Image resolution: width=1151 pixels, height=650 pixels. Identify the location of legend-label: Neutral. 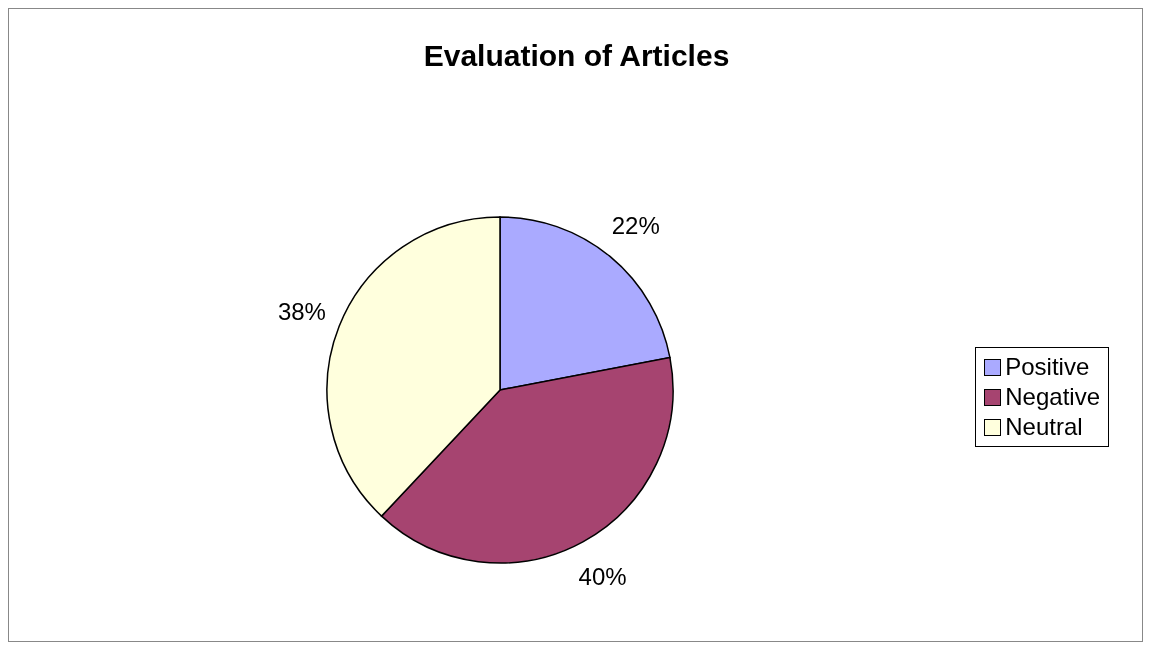
(1044, 427).